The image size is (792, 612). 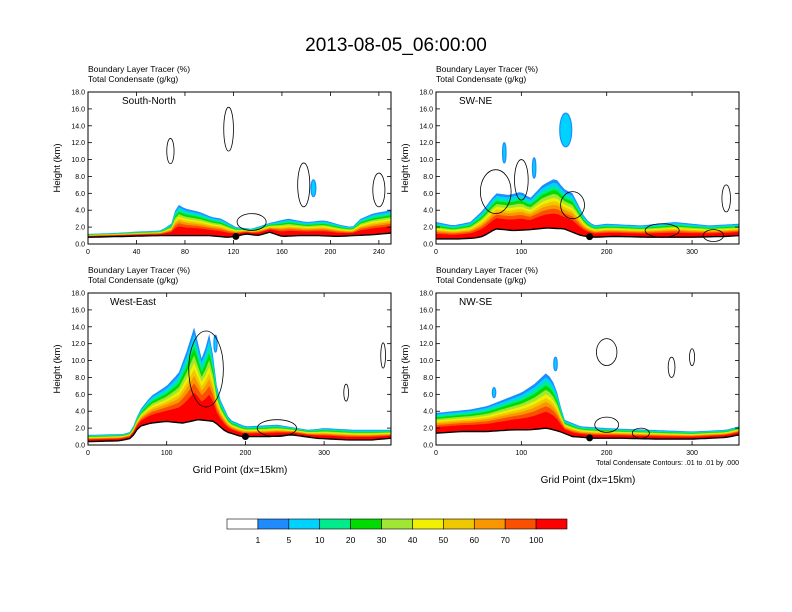 I want to click on colorbar-label: 20, so click(x=351, y=540).